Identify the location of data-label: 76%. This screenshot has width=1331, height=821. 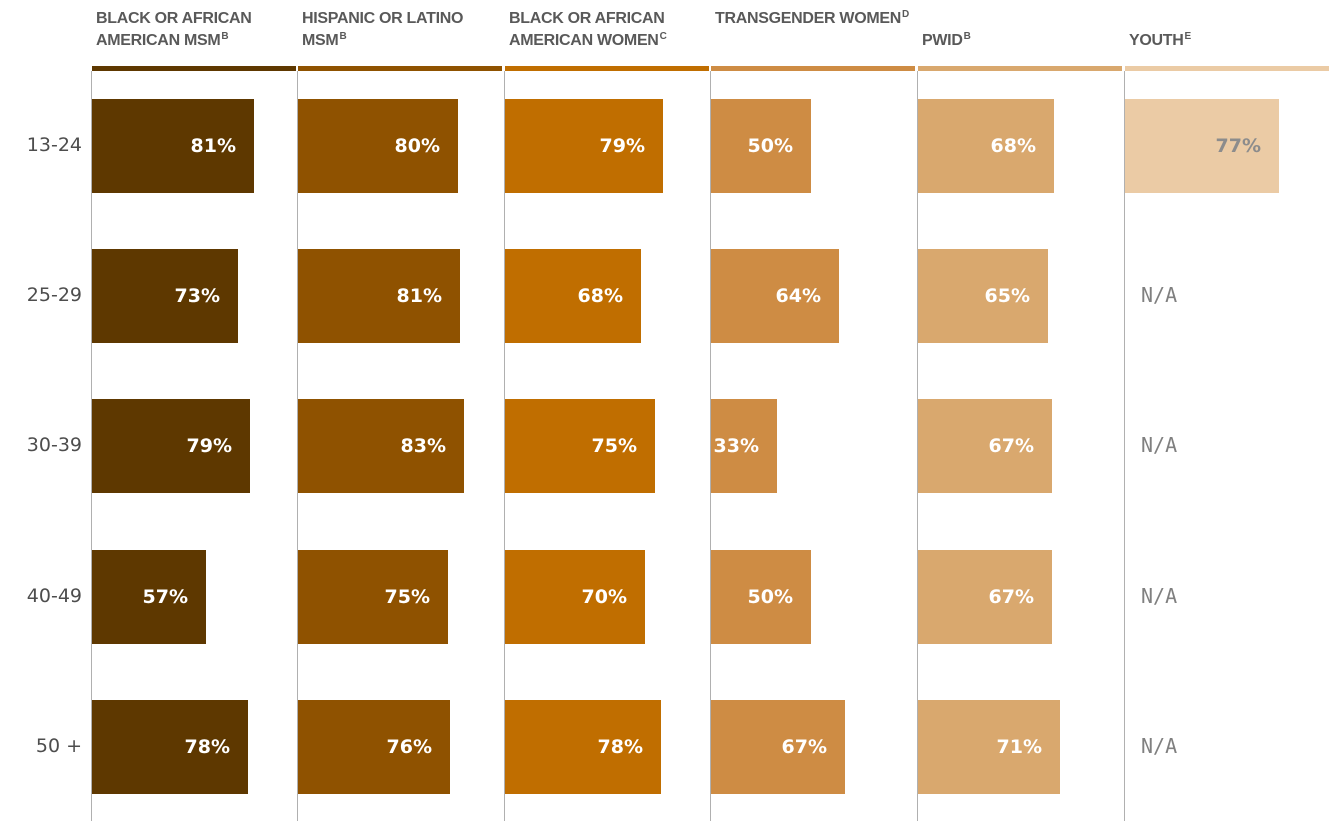
(409, 747).